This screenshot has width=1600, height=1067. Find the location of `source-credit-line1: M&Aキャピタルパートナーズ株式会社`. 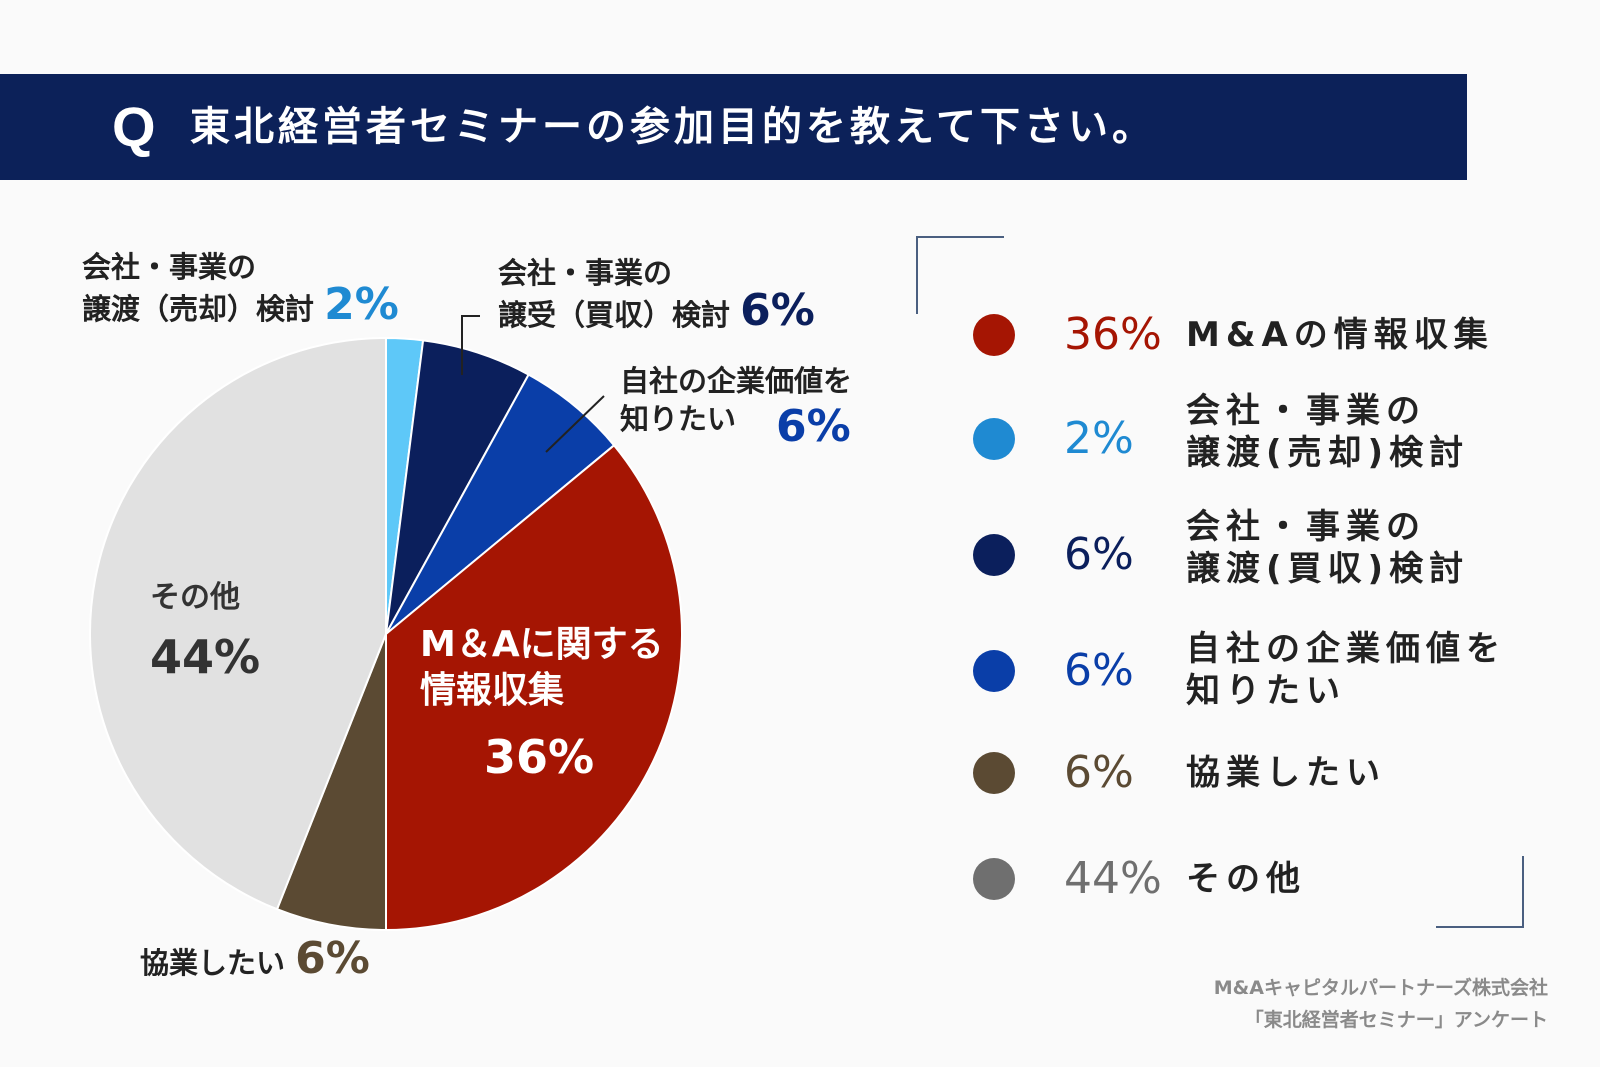

source-credit-line1: M&Aキャピタルパートナーズ株式会社 is located at coordinates (1380, 988).